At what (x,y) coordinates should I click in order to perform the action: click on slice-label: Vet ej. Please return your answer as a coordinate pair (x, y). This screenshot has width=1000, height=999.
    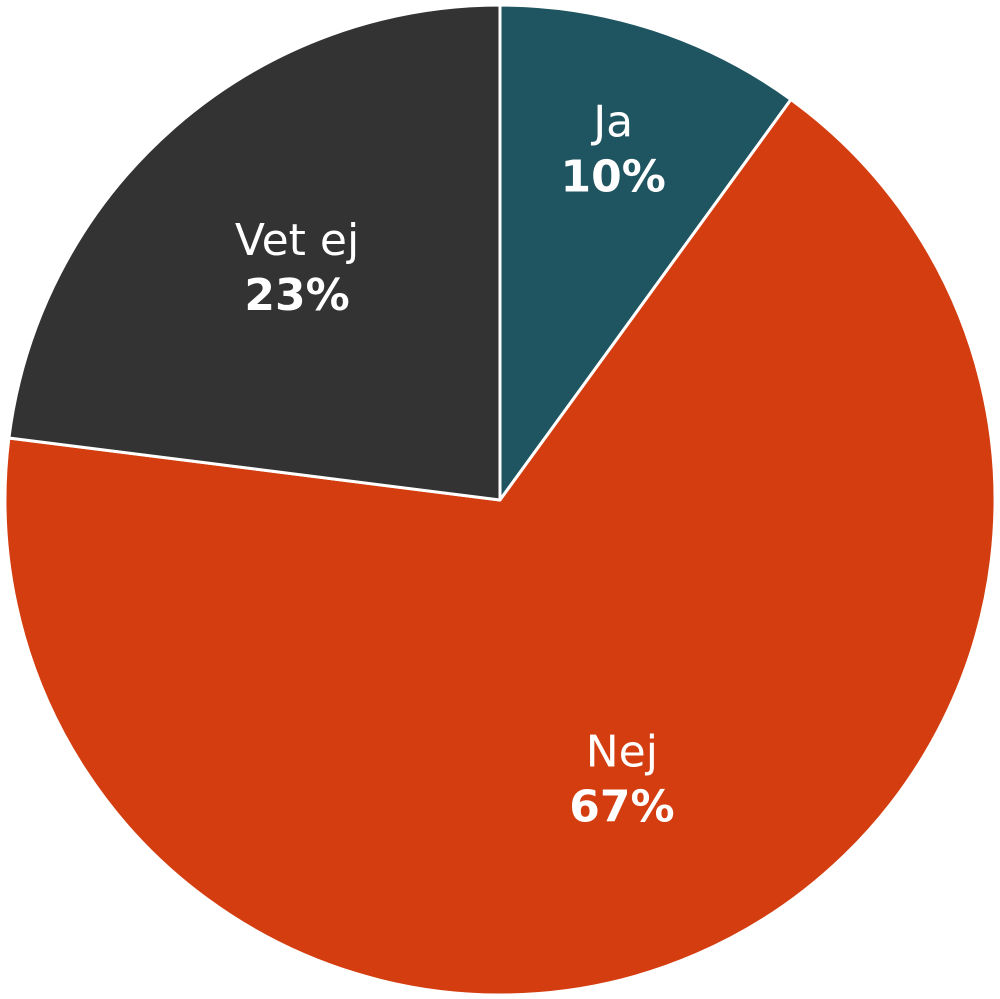
    Looking at the image, I should click on (297, 240).